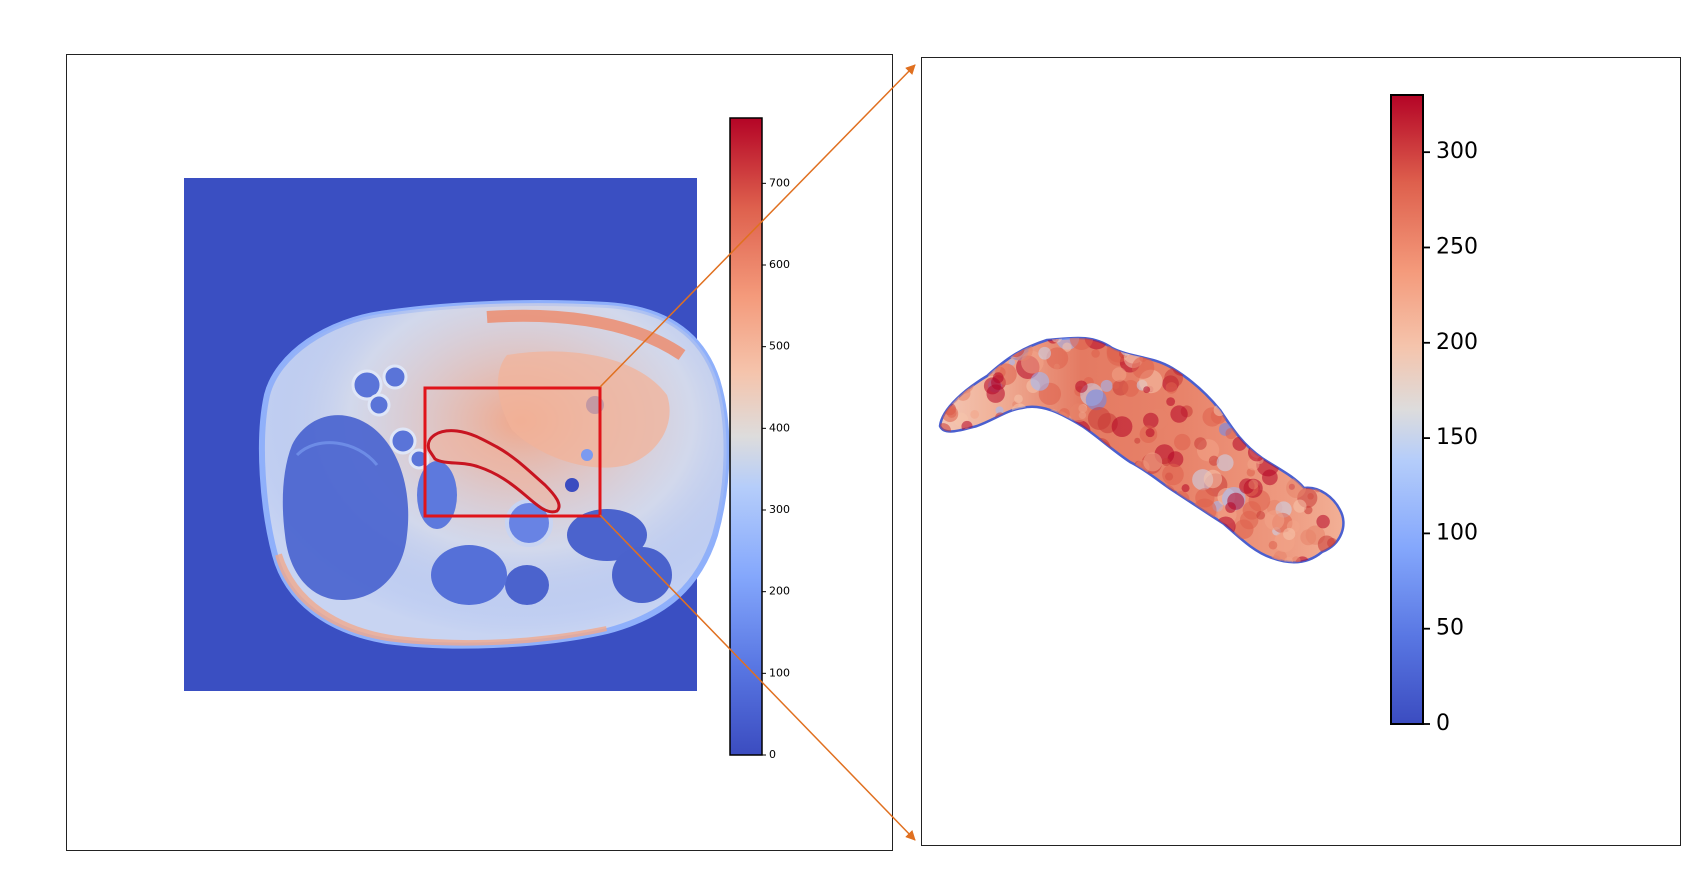  What do you see at coordinates (493, 471) in the screenshot?
I see `pancreas-contour` at bounding box center [493, 471].